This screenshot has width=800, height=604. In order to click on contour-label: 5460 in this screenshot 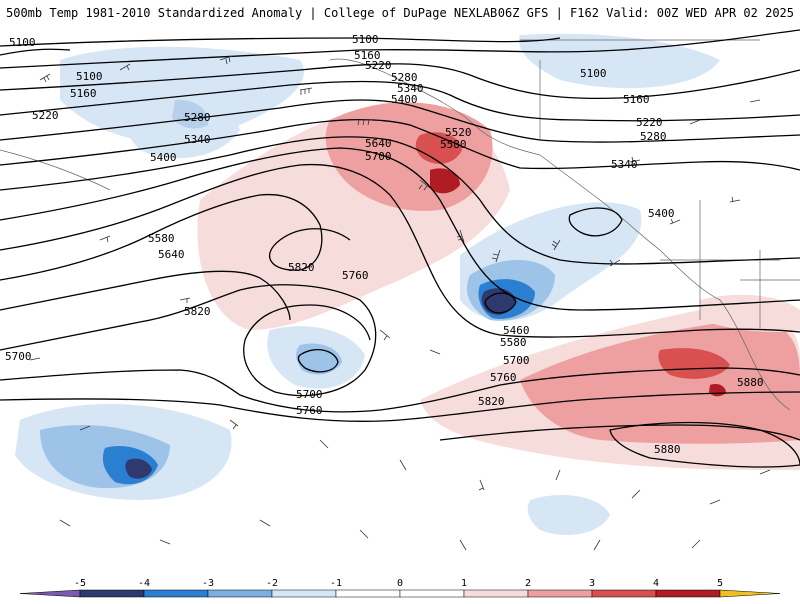, I will do `click(516, 330)`.